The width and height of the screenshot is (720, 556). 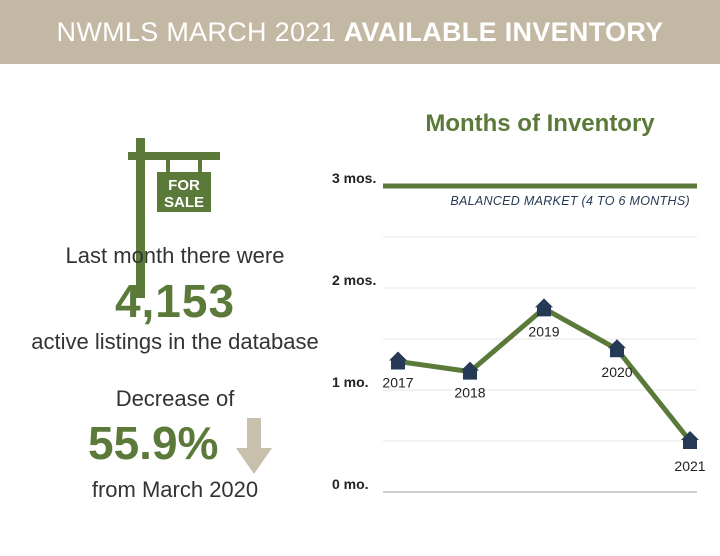 What do you see at coordinates (174, 218) in the screenshot?
I see `for-sale-sign-icon: FOR SALE` at bounding box center [174, 218].